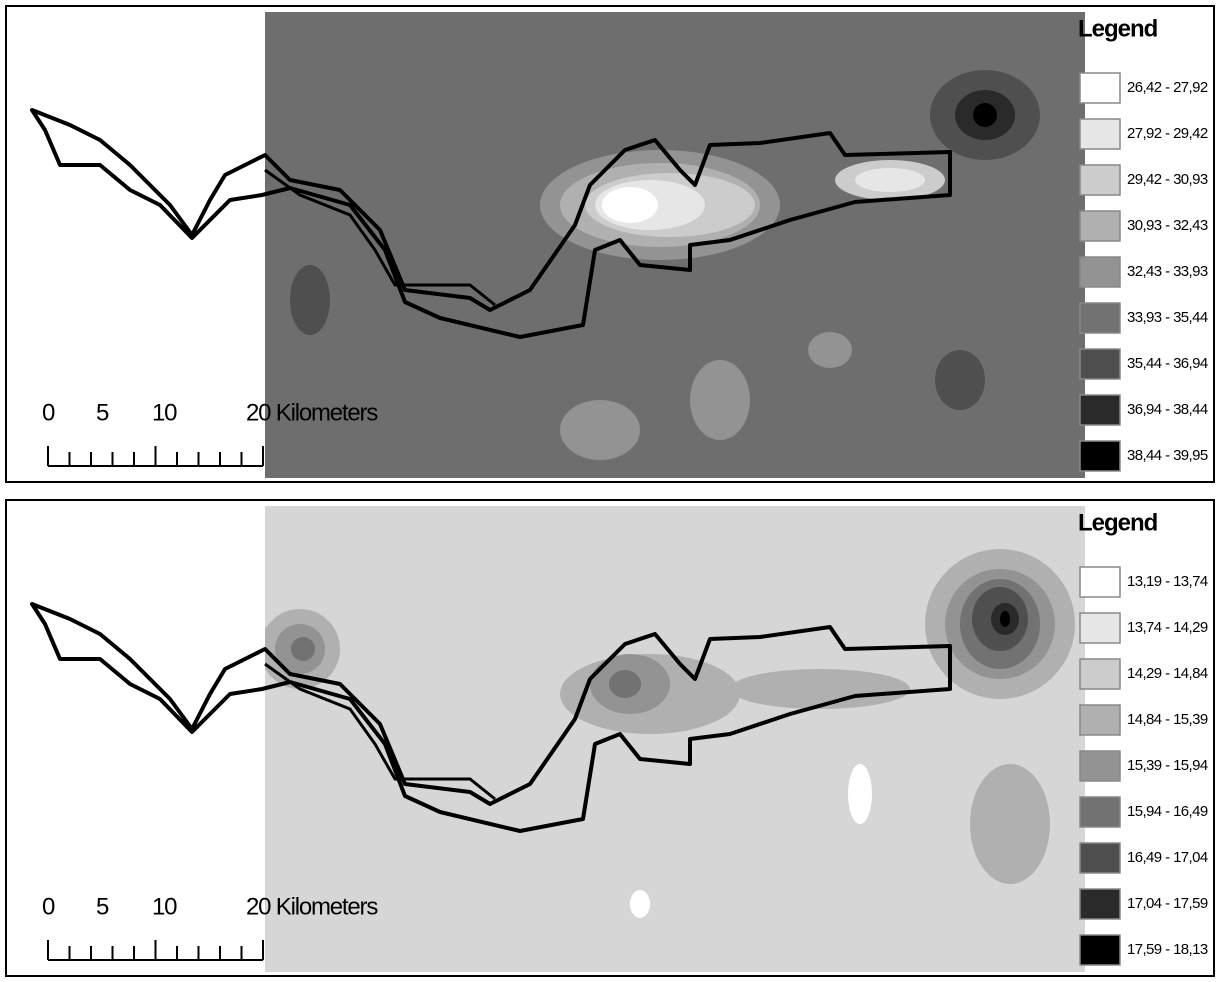 This screenshot has width=1220, height=982. What do you see at coordinates (1167, 409) in the screenshot?
I see `legend-label: 36,94 - 38,44` at bounding box center [1167, 409].